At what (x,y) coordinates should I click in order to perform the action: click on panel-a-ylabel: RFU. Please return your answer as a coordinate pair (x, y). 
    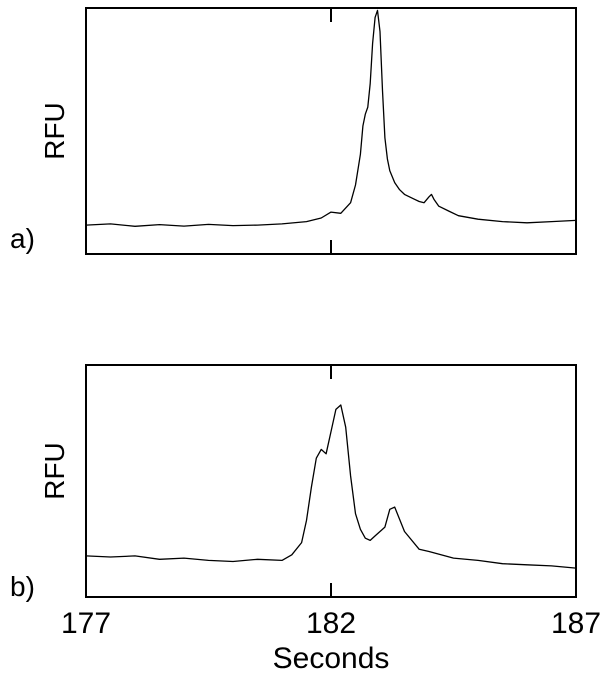
    Looking at the image, I should click on (54, 131).